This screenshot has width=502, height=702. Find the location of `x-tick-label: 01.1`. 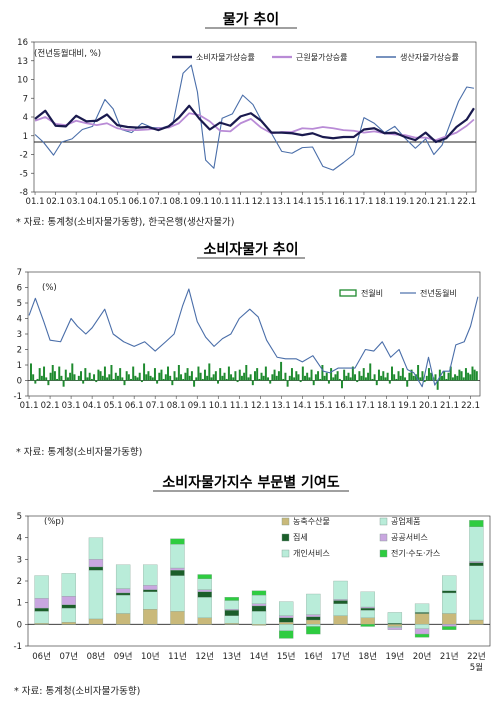

x-tick-label: 01.1 is located at coordinates (29, 406).